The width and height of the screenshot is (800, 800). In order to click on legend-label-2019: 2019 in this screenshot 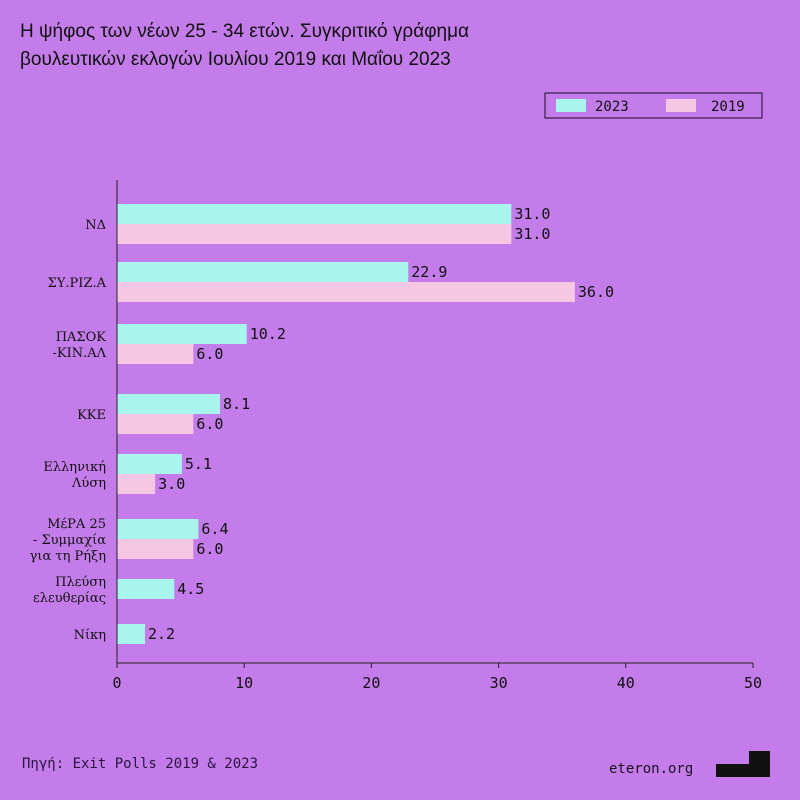, I will do `click(728, 107)`.